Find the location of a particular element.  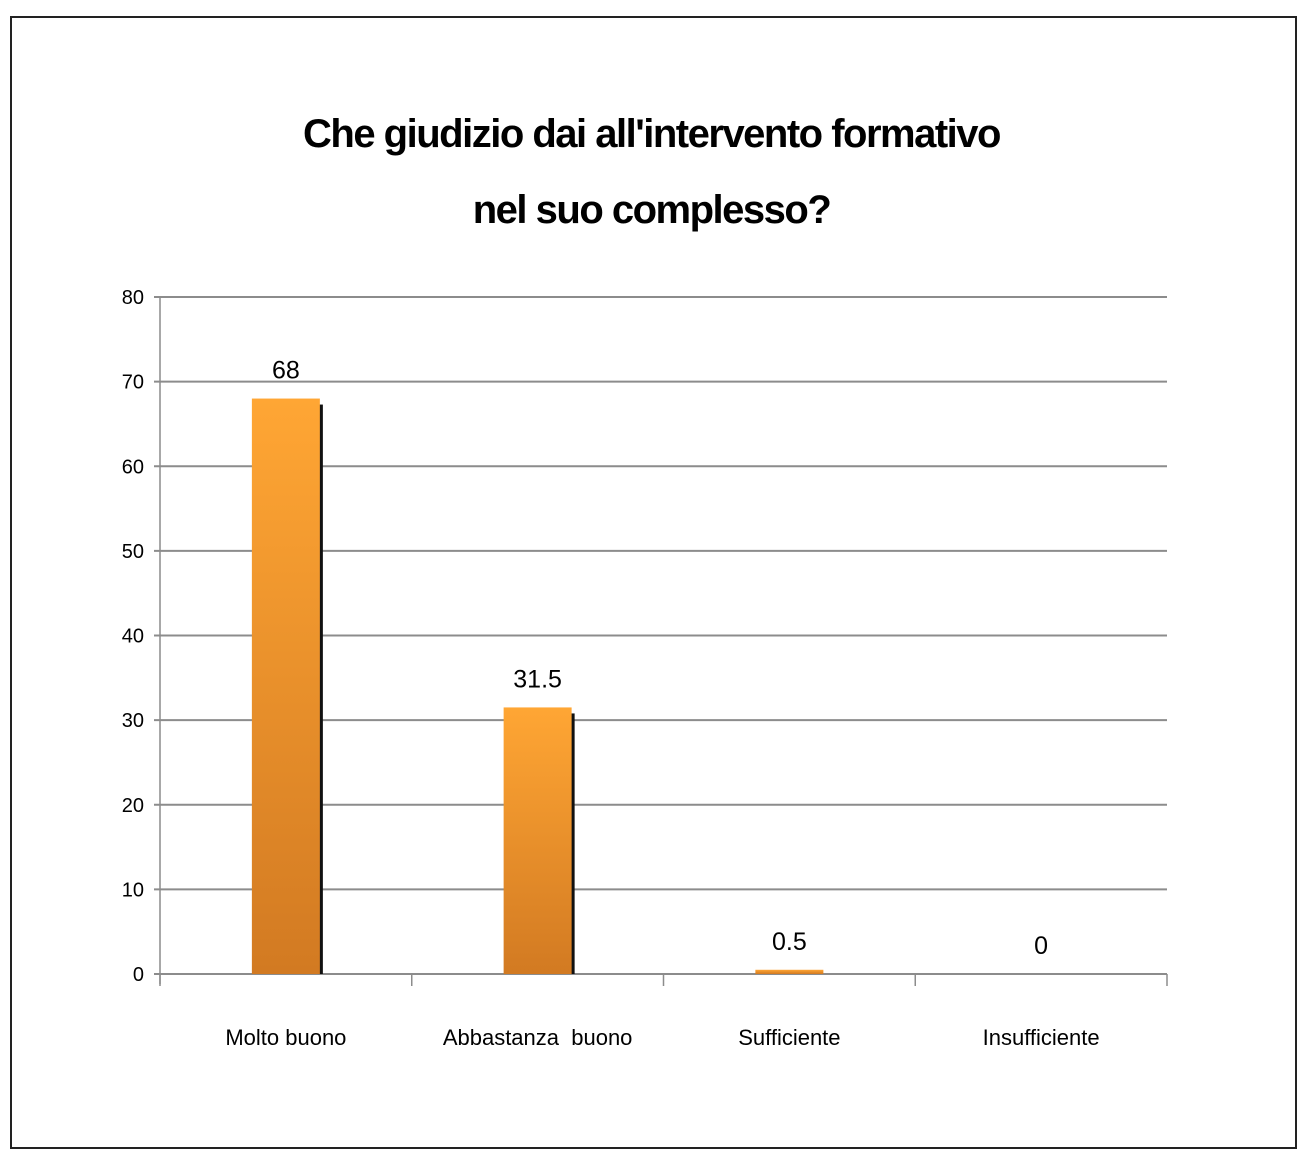

y-tick-label: 60 is located at coordinates (133, 467).